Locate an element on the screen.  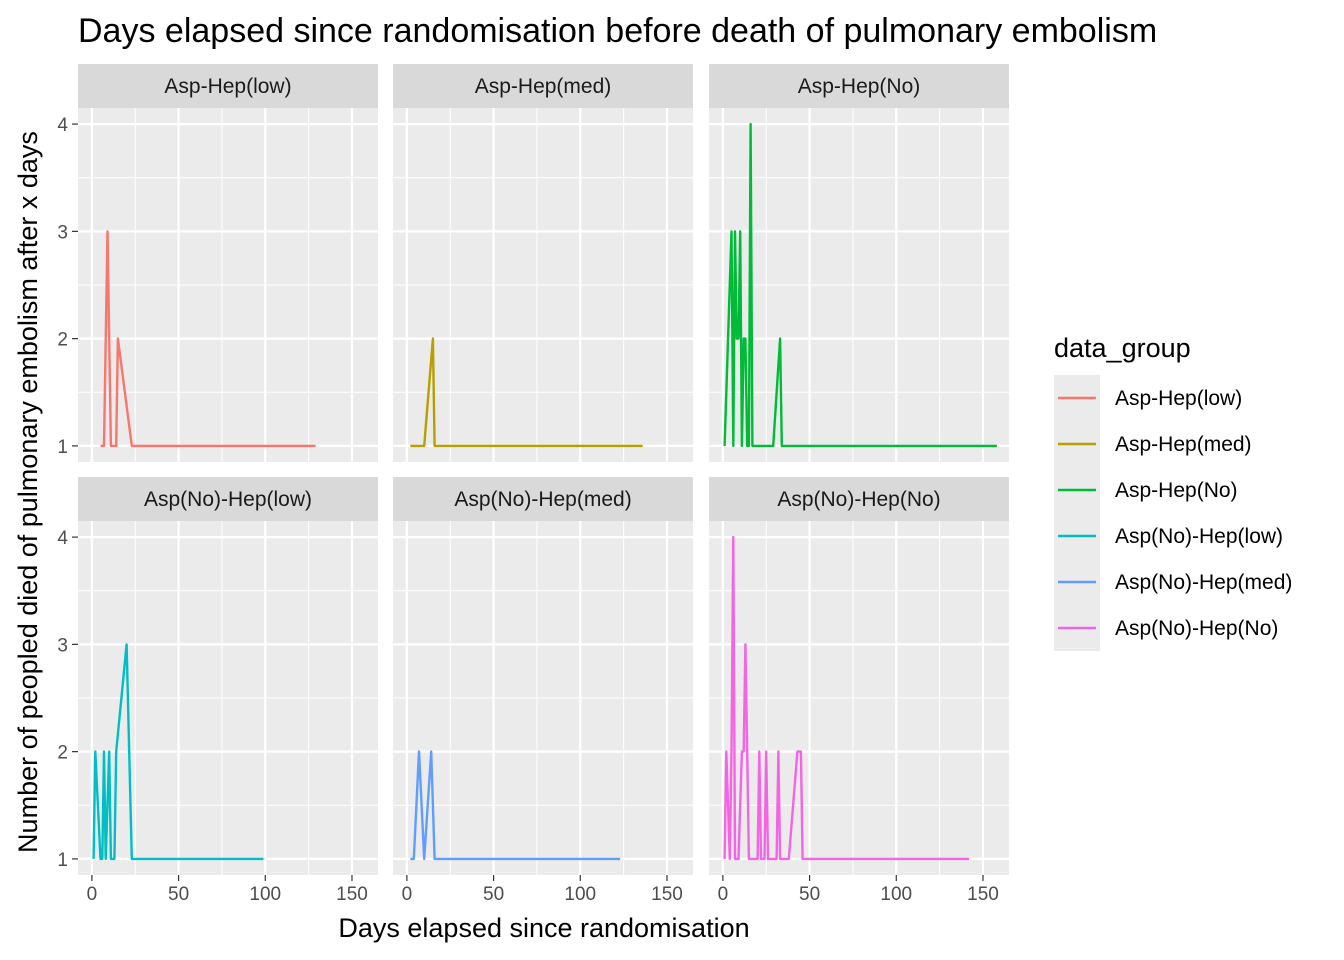
facet-strip-label: Asp-Hep(No) is located at coordinates (859, 86).